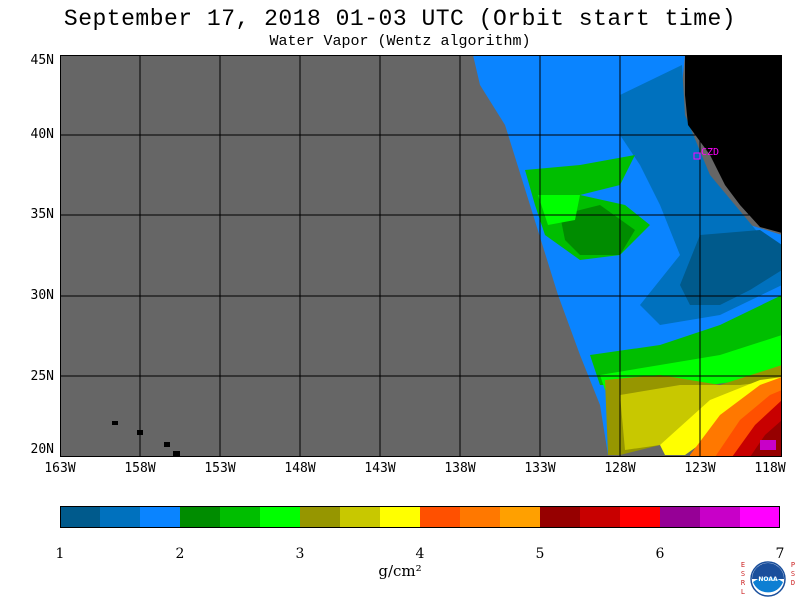  What do you see at coordinates (780, 554) in the screenshot?
I see `colorbar-tick: 7` at bounding box center [780, 554].